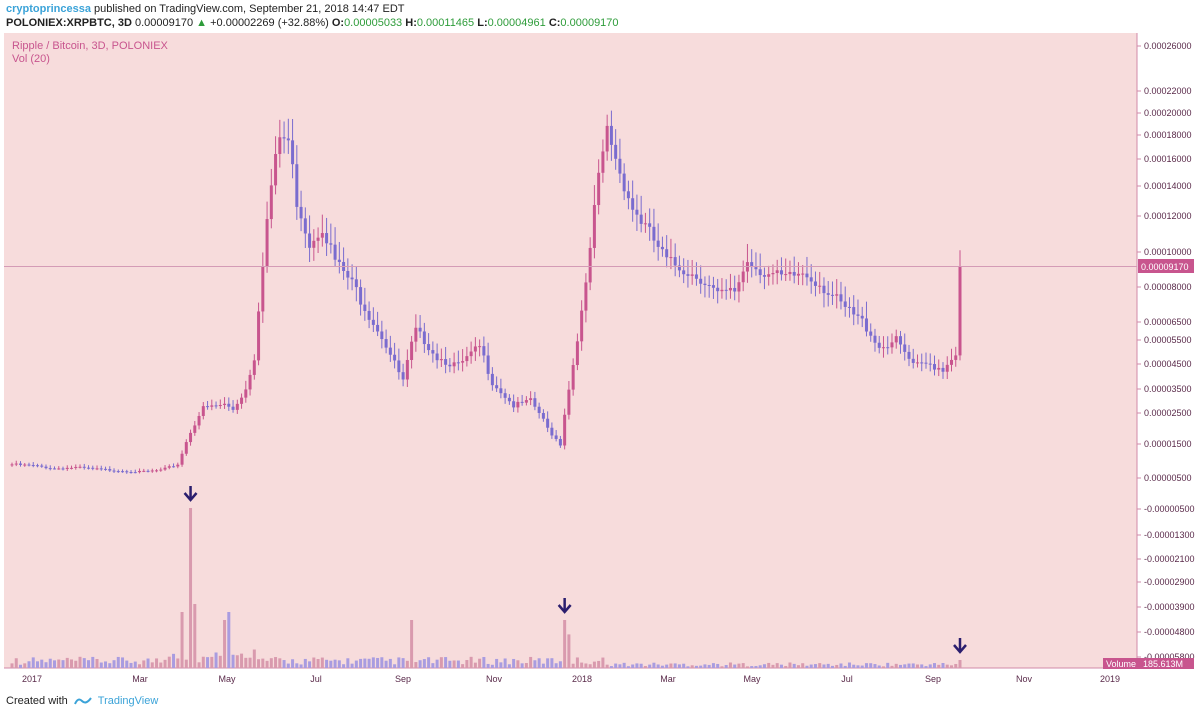 The width and height of the screenshot is (1200, 716). I want to click on volume-label: Volume, so click(1121, 664).